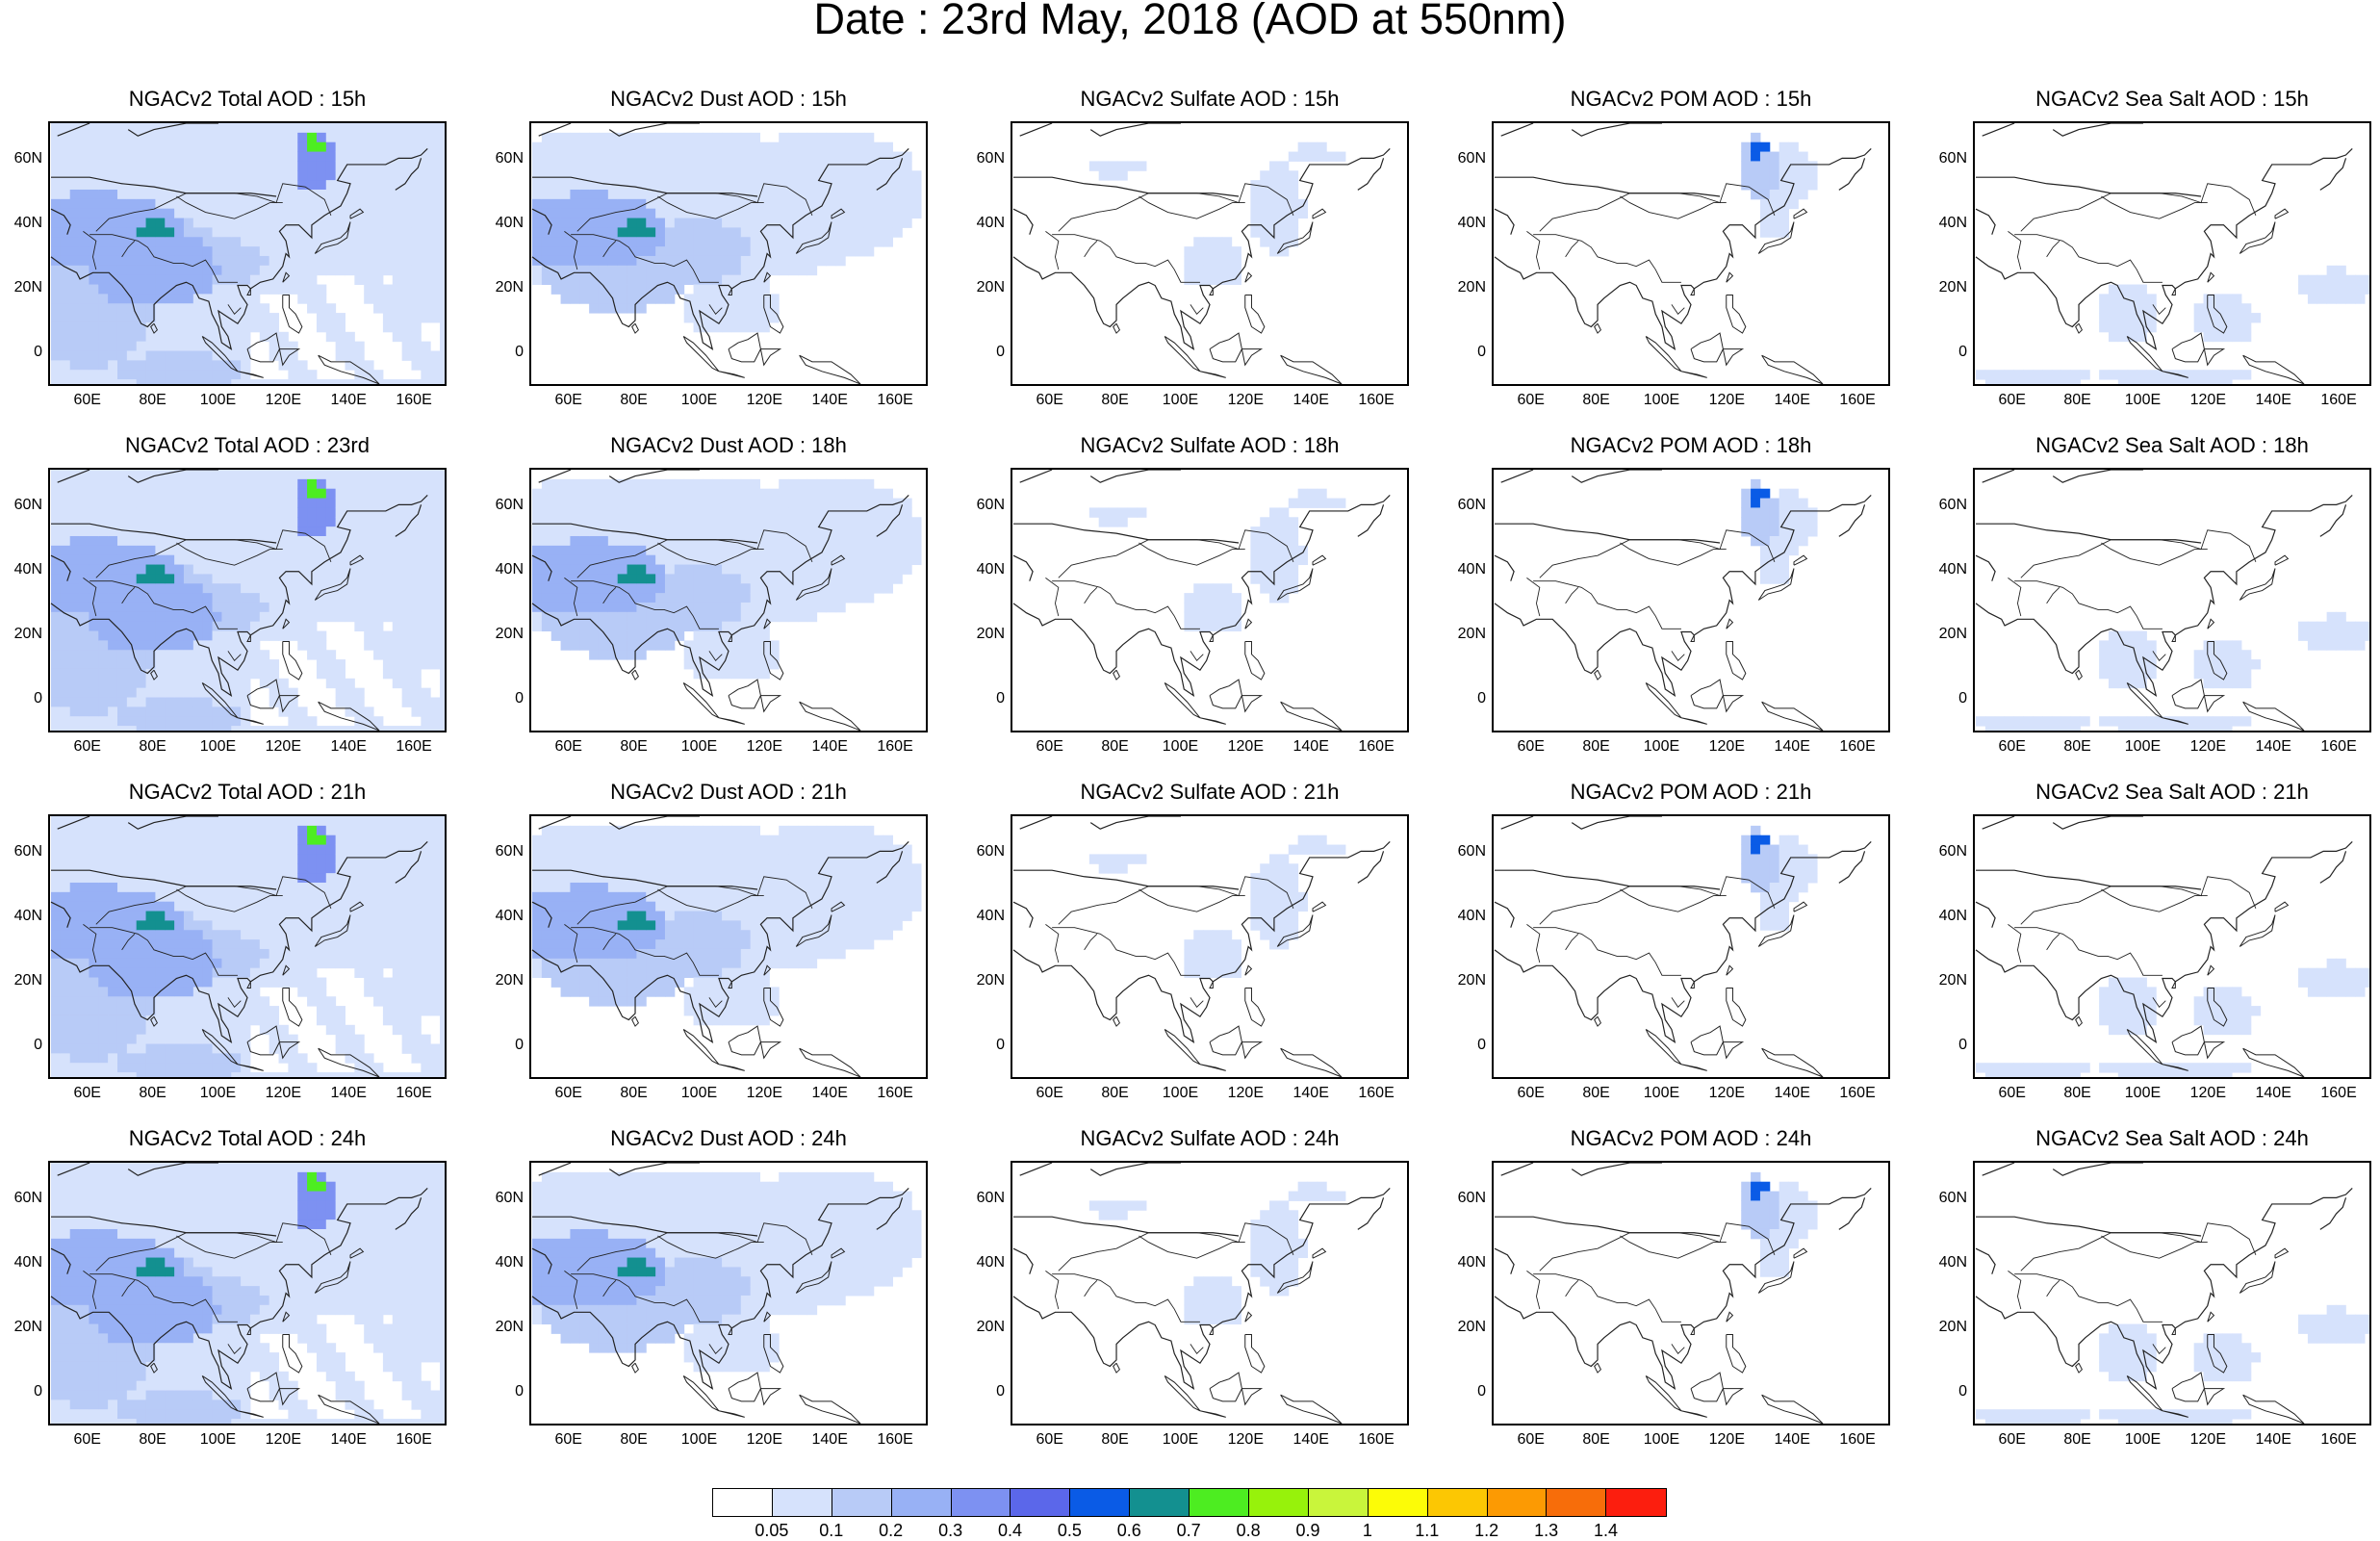 This screenshot has width=2380, height=1541. Describe the element at coordinates (729, 793) in the screenshot. I see `panel-title-dust-row3: NGACv2 Dust AOD : 21h` at that location.